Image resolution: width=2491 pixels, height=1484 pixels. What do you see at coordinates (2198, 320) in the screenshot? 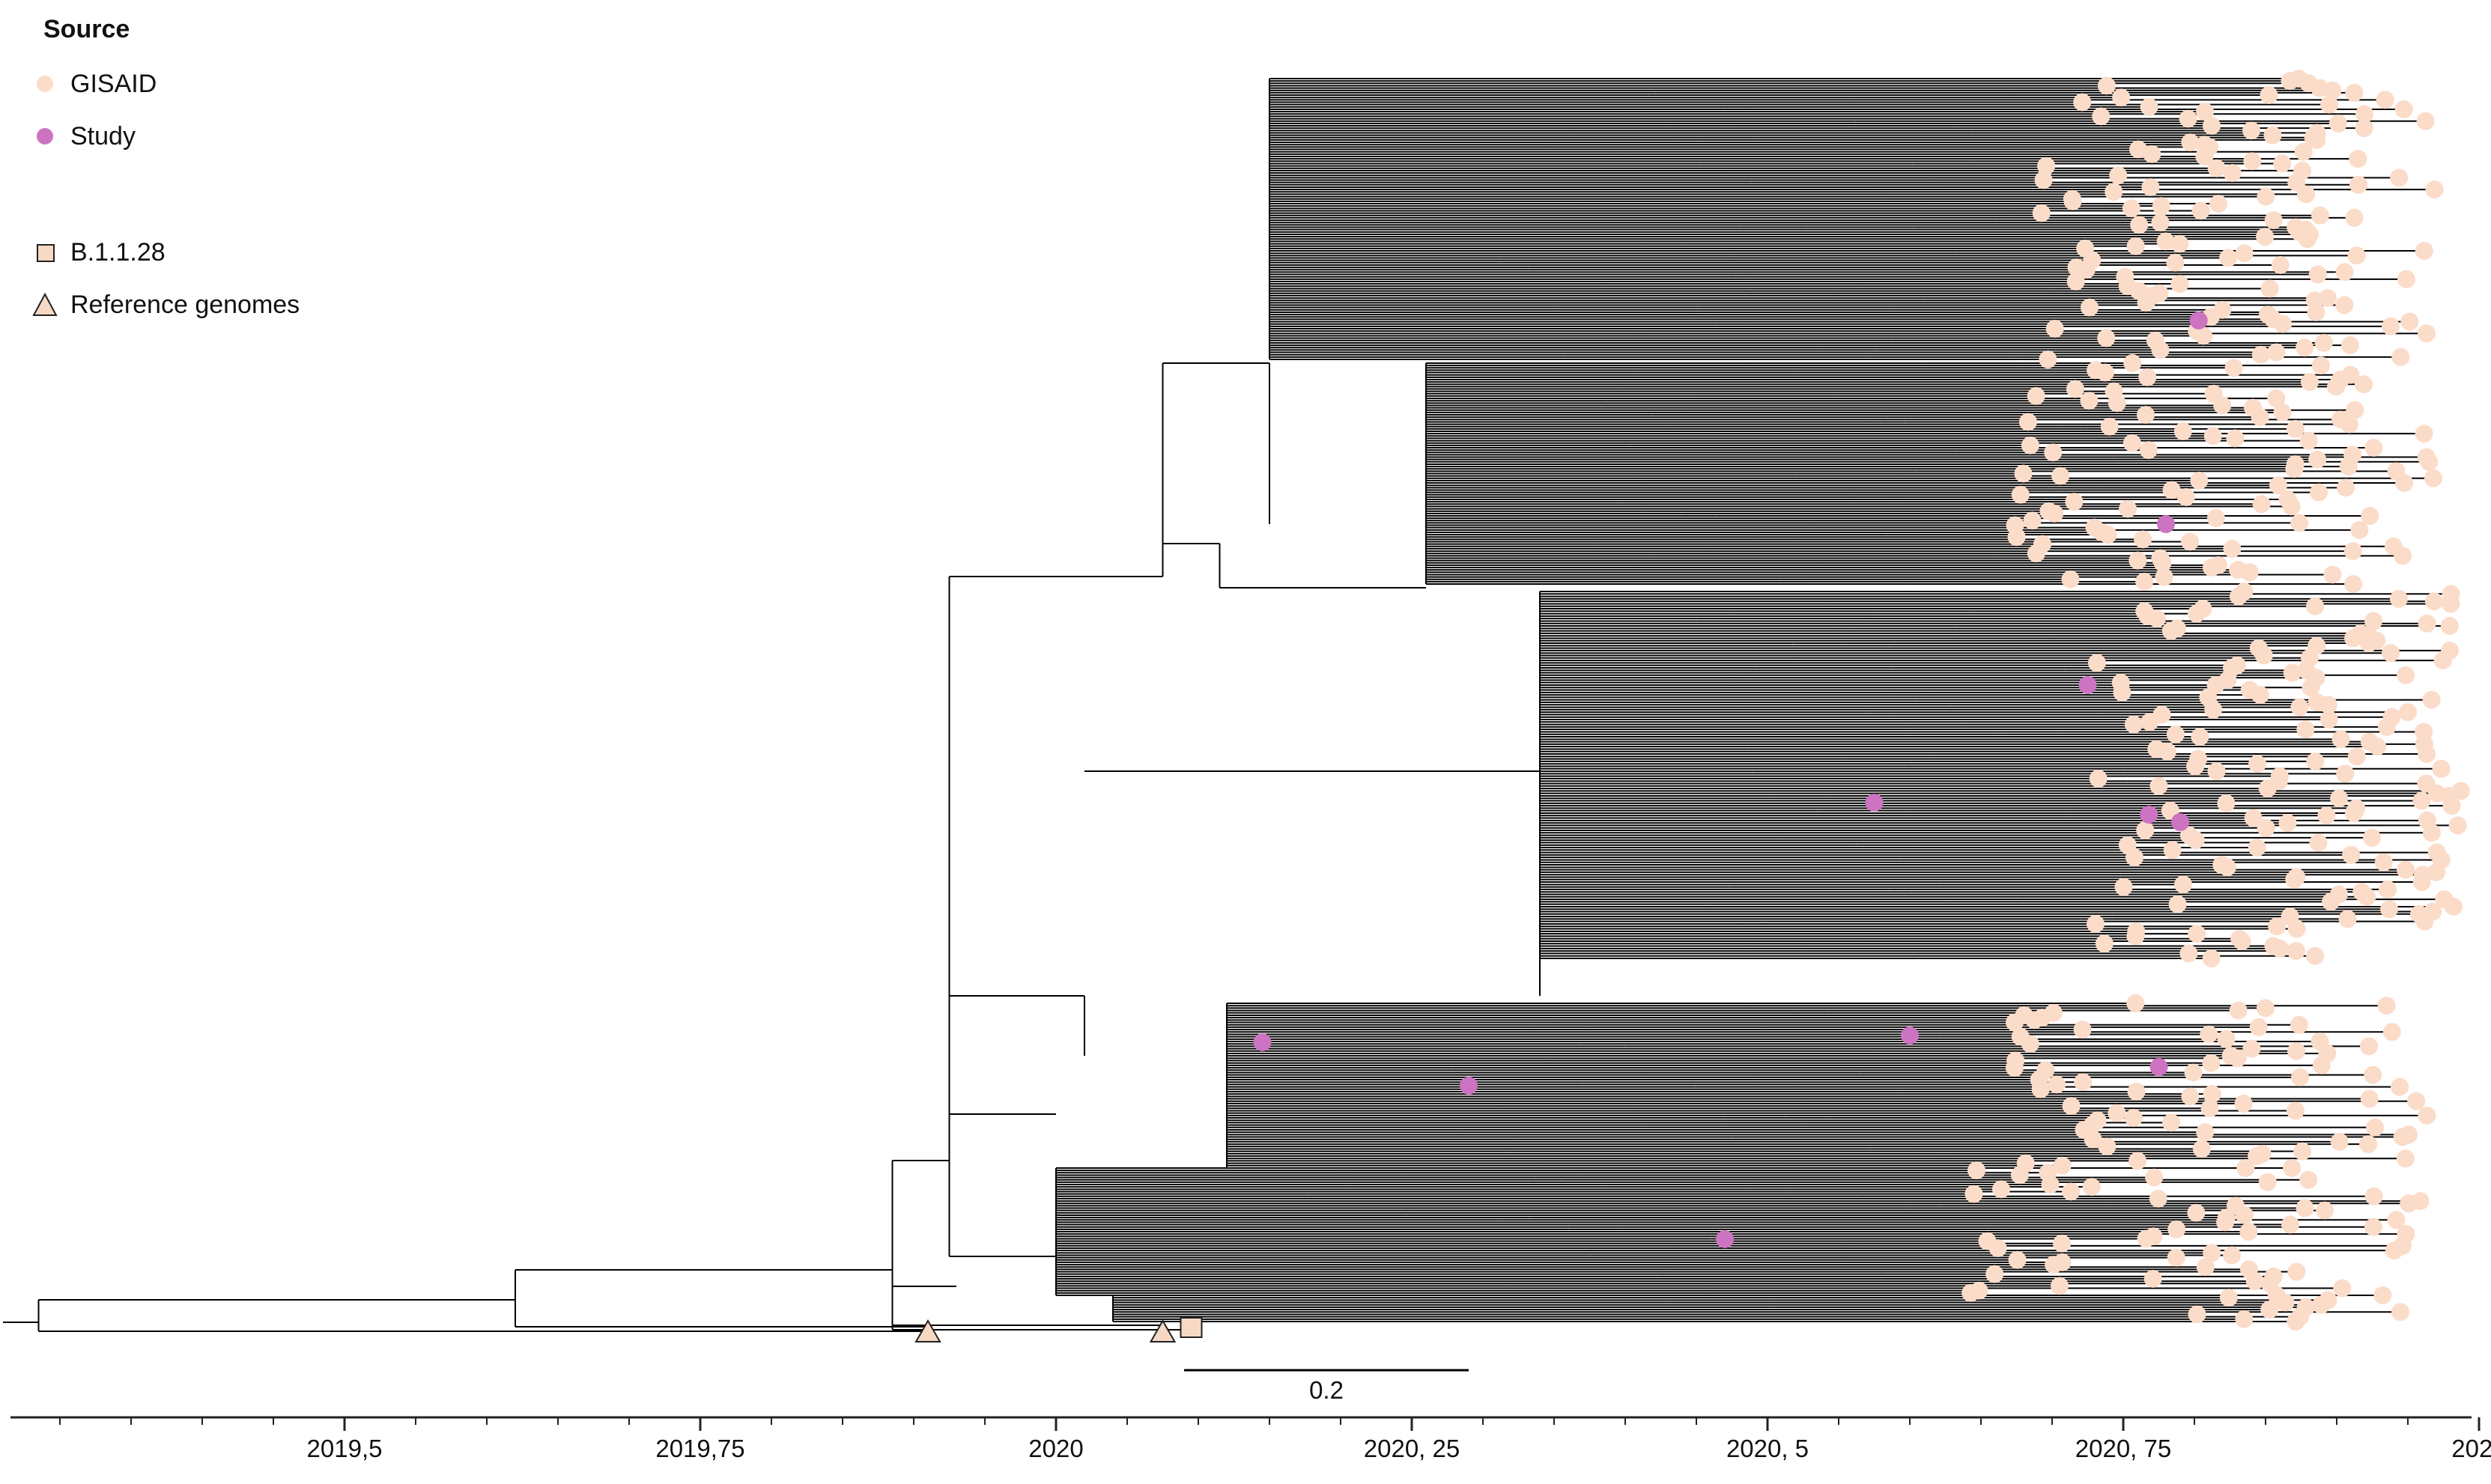
I see `study-sample-dot` at bounding box center [2198, 320].